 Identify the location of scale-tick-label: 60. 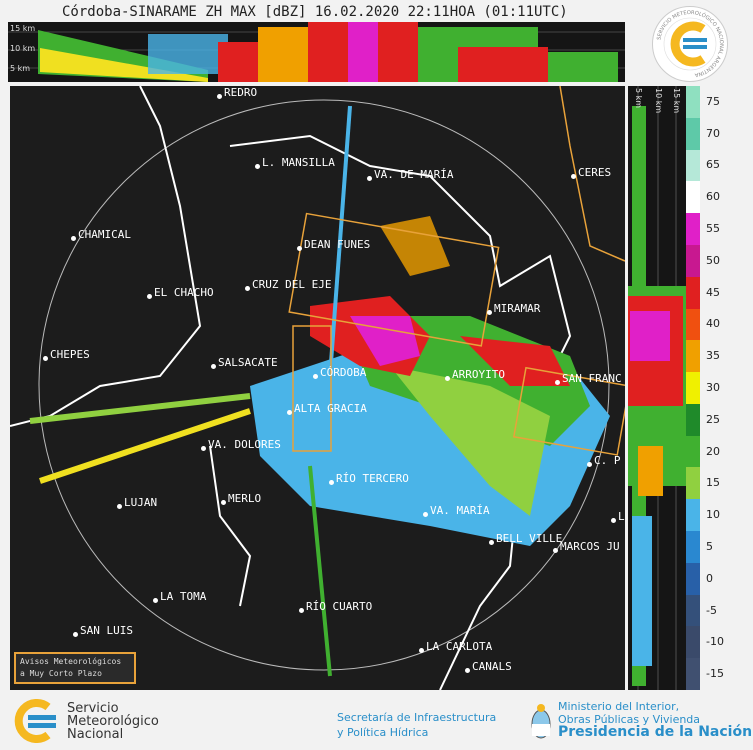
(713, 197).